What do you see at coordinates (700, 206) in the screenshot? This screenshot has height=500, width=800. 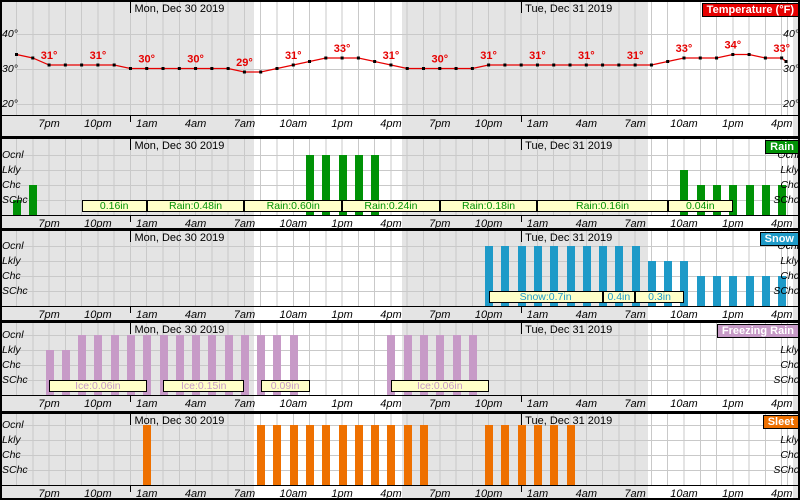 I see `amount-box: 0.04in` at bounding box center [700, 206].